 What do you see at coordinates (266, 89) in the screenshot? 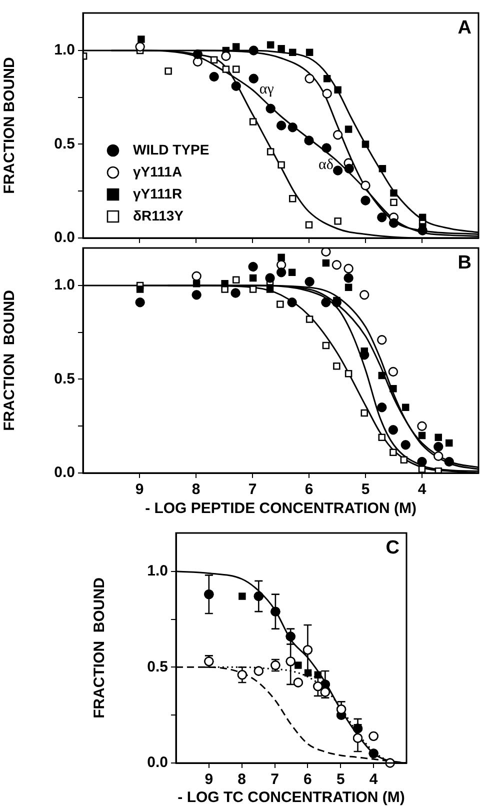
I see `annotation: αγ` at bounding box center [266, 89].